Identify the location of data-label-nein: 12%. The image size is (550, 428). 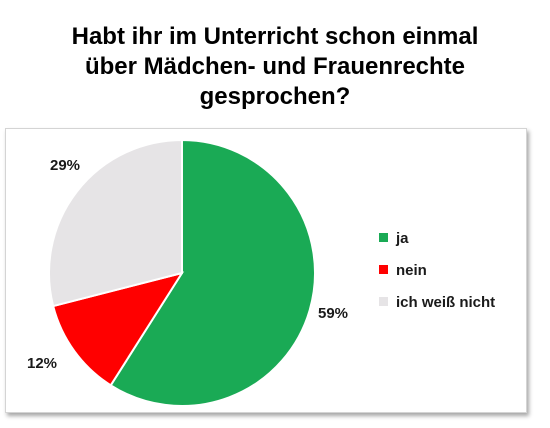
(42, 363).